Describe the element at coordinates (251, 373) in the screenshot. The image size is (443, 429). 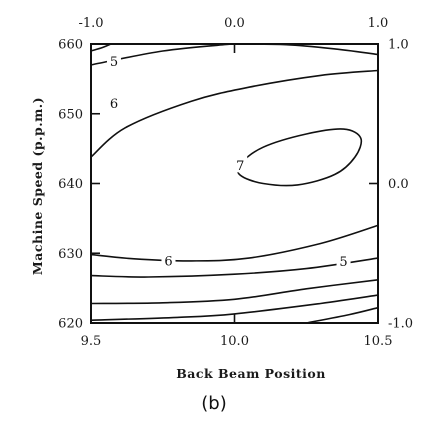
I see `x-axis-title: Back Beam Position` at that location.